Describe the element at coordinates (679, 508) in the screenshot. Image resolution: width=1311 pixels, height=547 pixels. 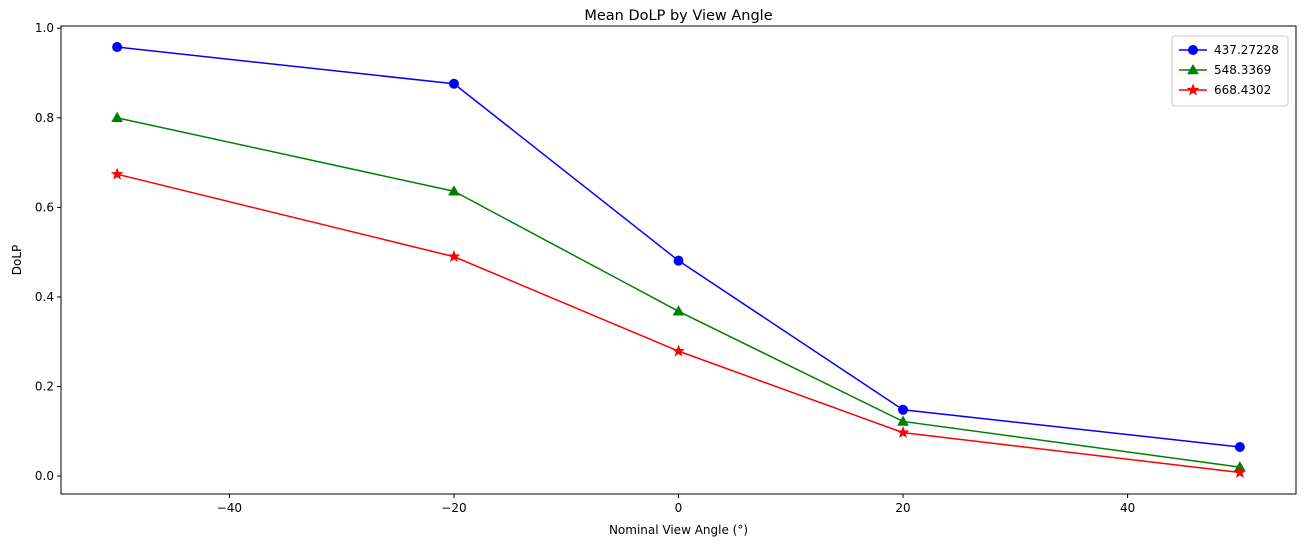
I see `x-tick-label: 0` at that location.